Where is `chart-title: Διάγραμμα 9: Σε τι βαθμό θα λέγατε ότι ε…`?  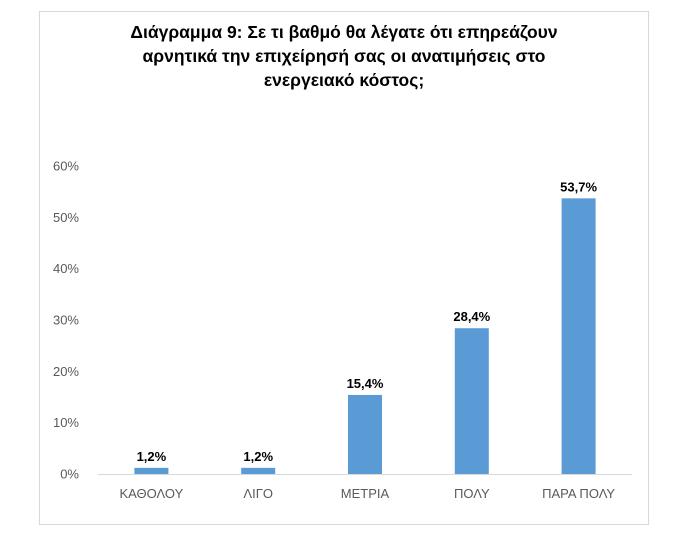 chart-title: Διάγραμμα 9: Σε τι βαθμό θα λέγατε ότι ε… is located at coordinates (344, 56).